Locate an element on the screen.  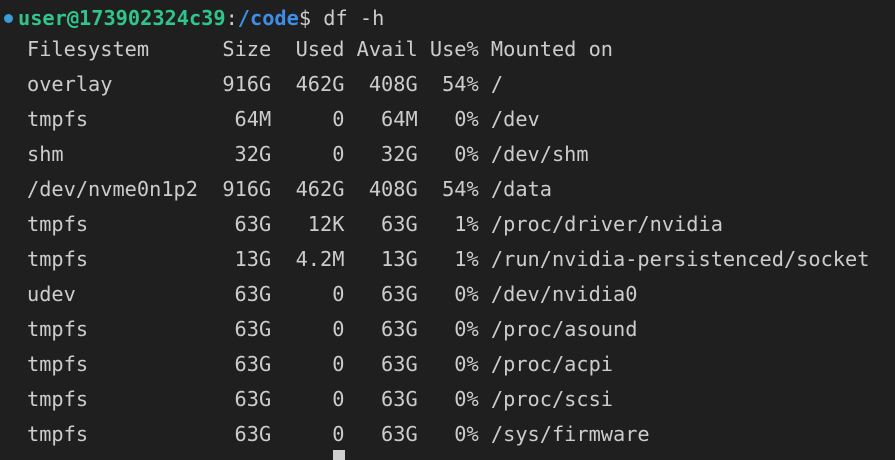
df-row: tmpfs 63G 0 63G 0% /proc/asound is located at coordinates (448, 329).